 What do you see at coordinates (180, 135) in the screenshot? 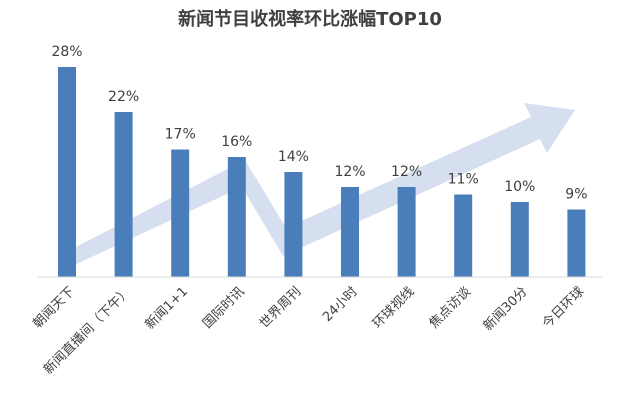
I see `value-label-3: 17%` at bounding box center [180, 135].